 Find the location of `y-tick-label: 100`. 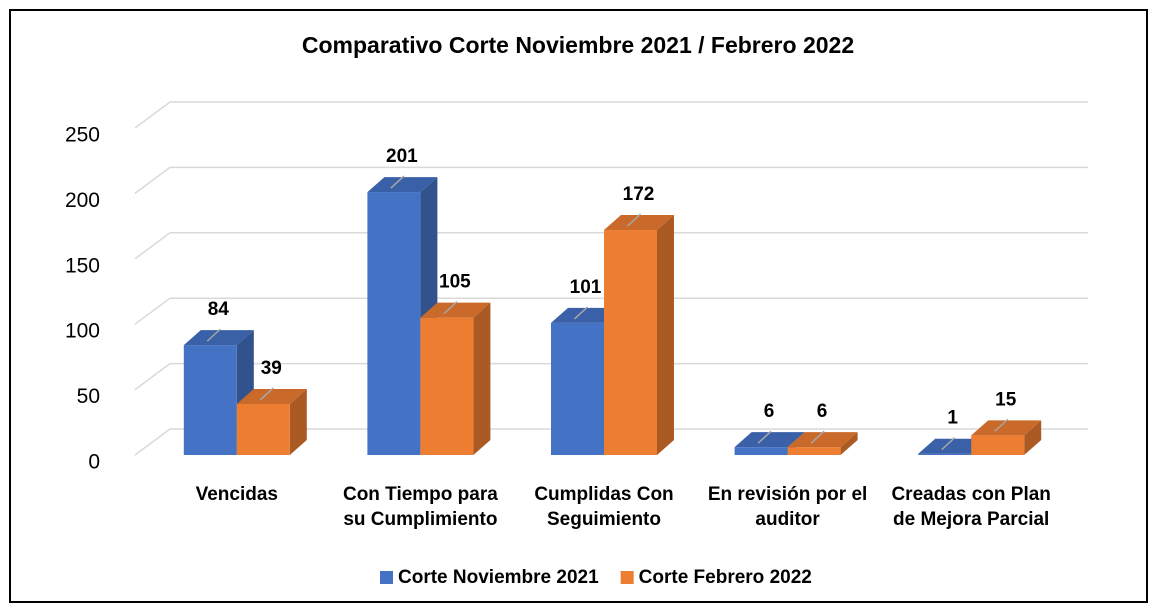

y-tick-label: 100 is located at coordinates (82, 331).